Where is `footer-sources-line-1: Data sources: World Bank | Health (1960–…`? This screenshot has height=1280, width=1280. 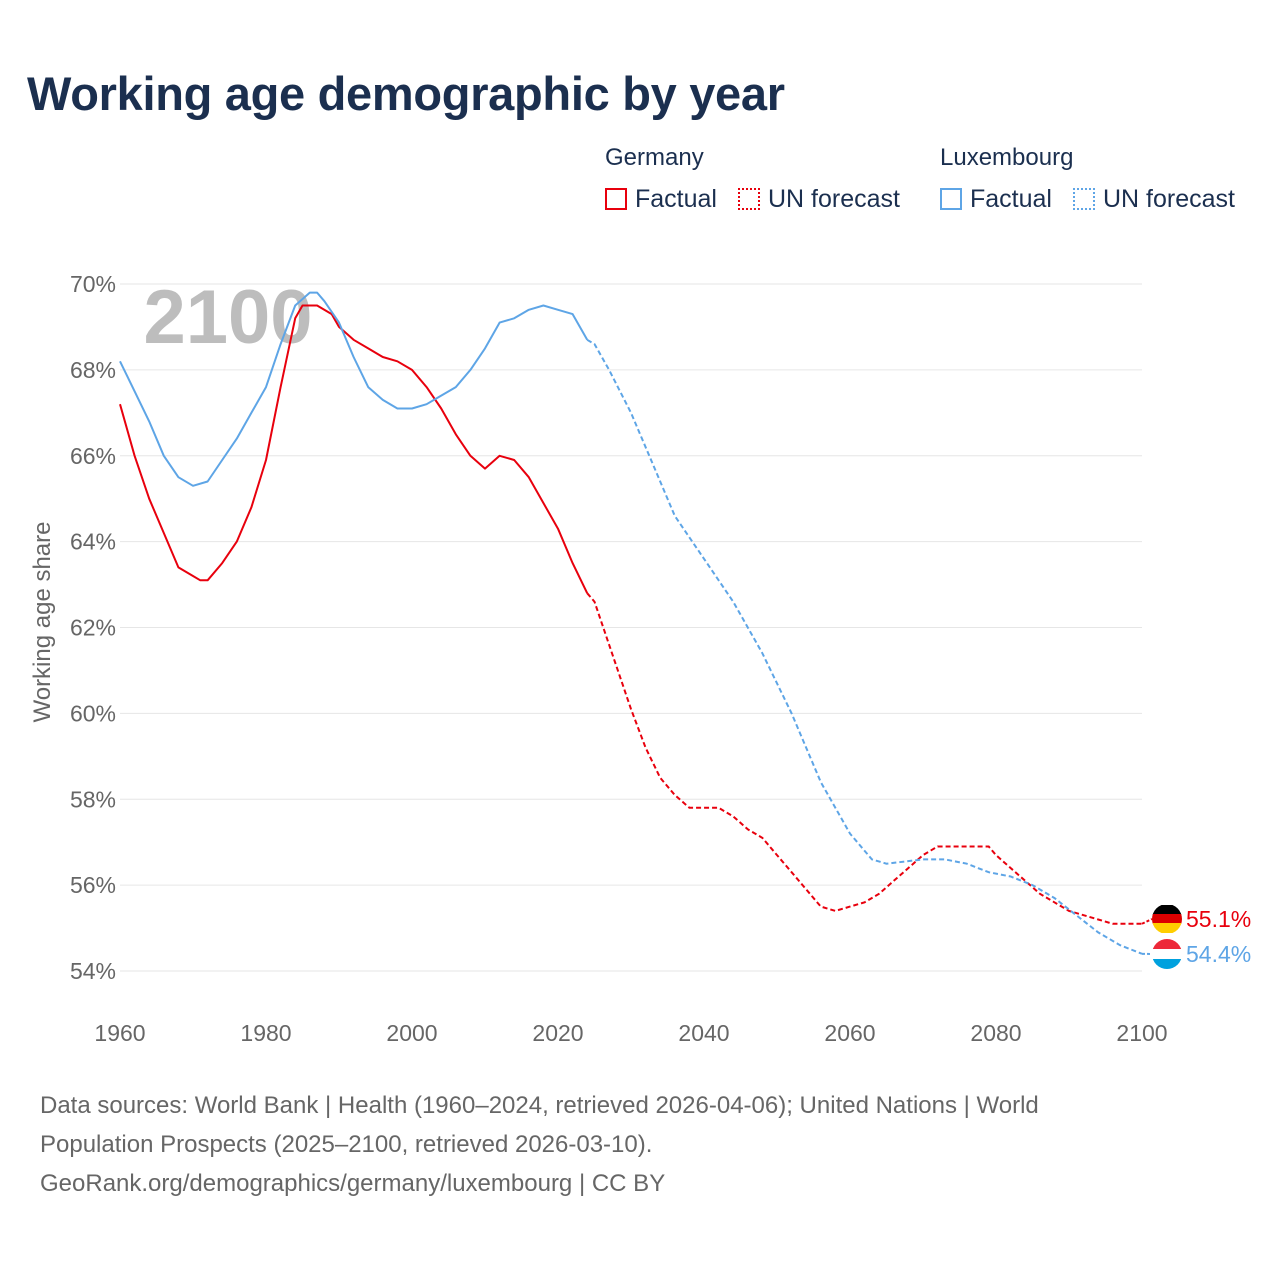 footer-sources-line-1: Data sources: World Bank | Health (1960–… is located at coordinates (539, 1105).